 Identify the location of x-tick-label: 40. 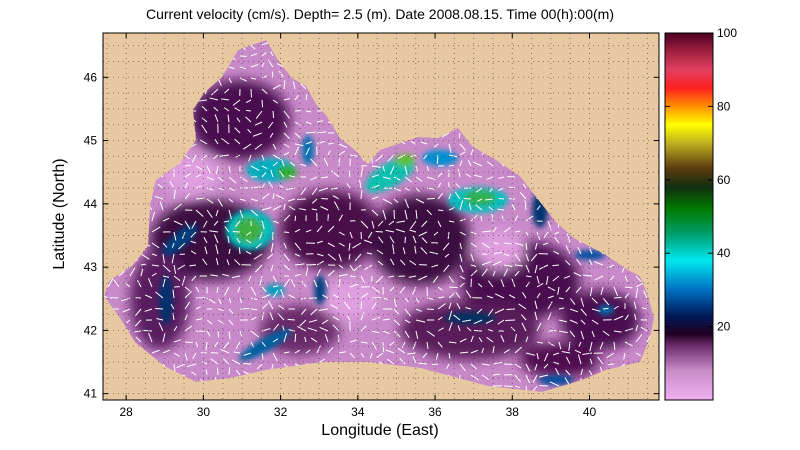
(590, 412).